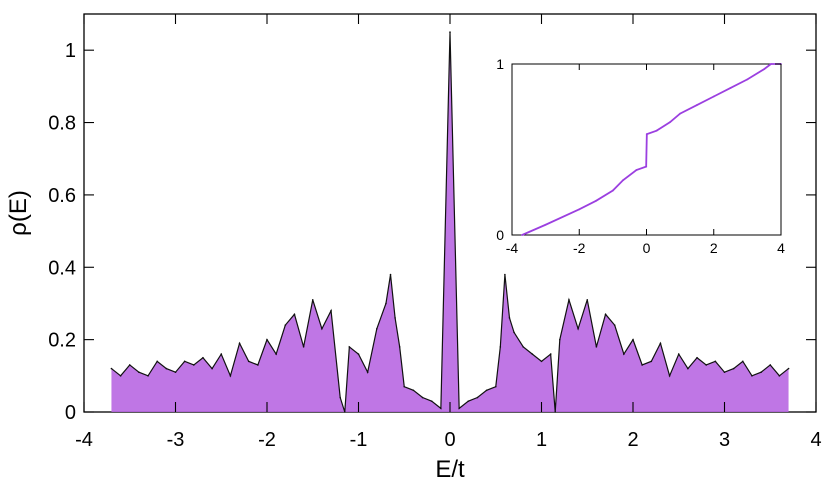 Image resolution: width=831 pixels, height=488 pixels. Describe the element at coordinates (500, 64) in the screenshot. I see `inset-y-tick-label: 1` at that location.